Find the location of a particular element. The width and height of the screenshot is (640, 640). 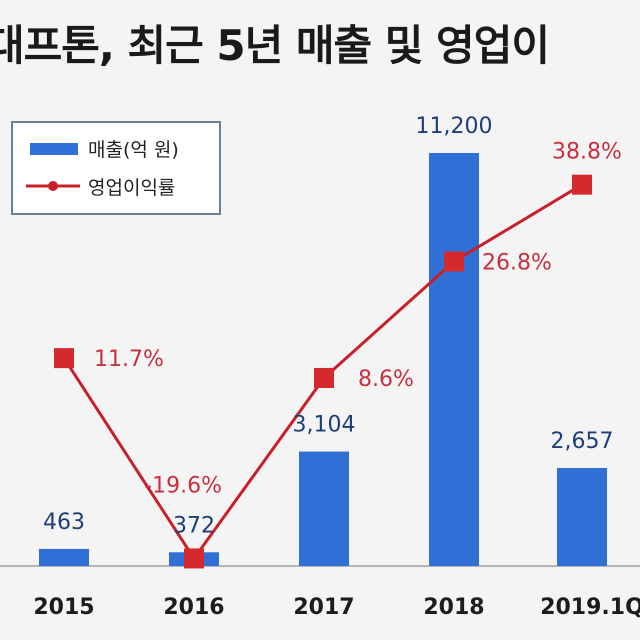

legend-marker-swatch is located at coordinates (53, 186).